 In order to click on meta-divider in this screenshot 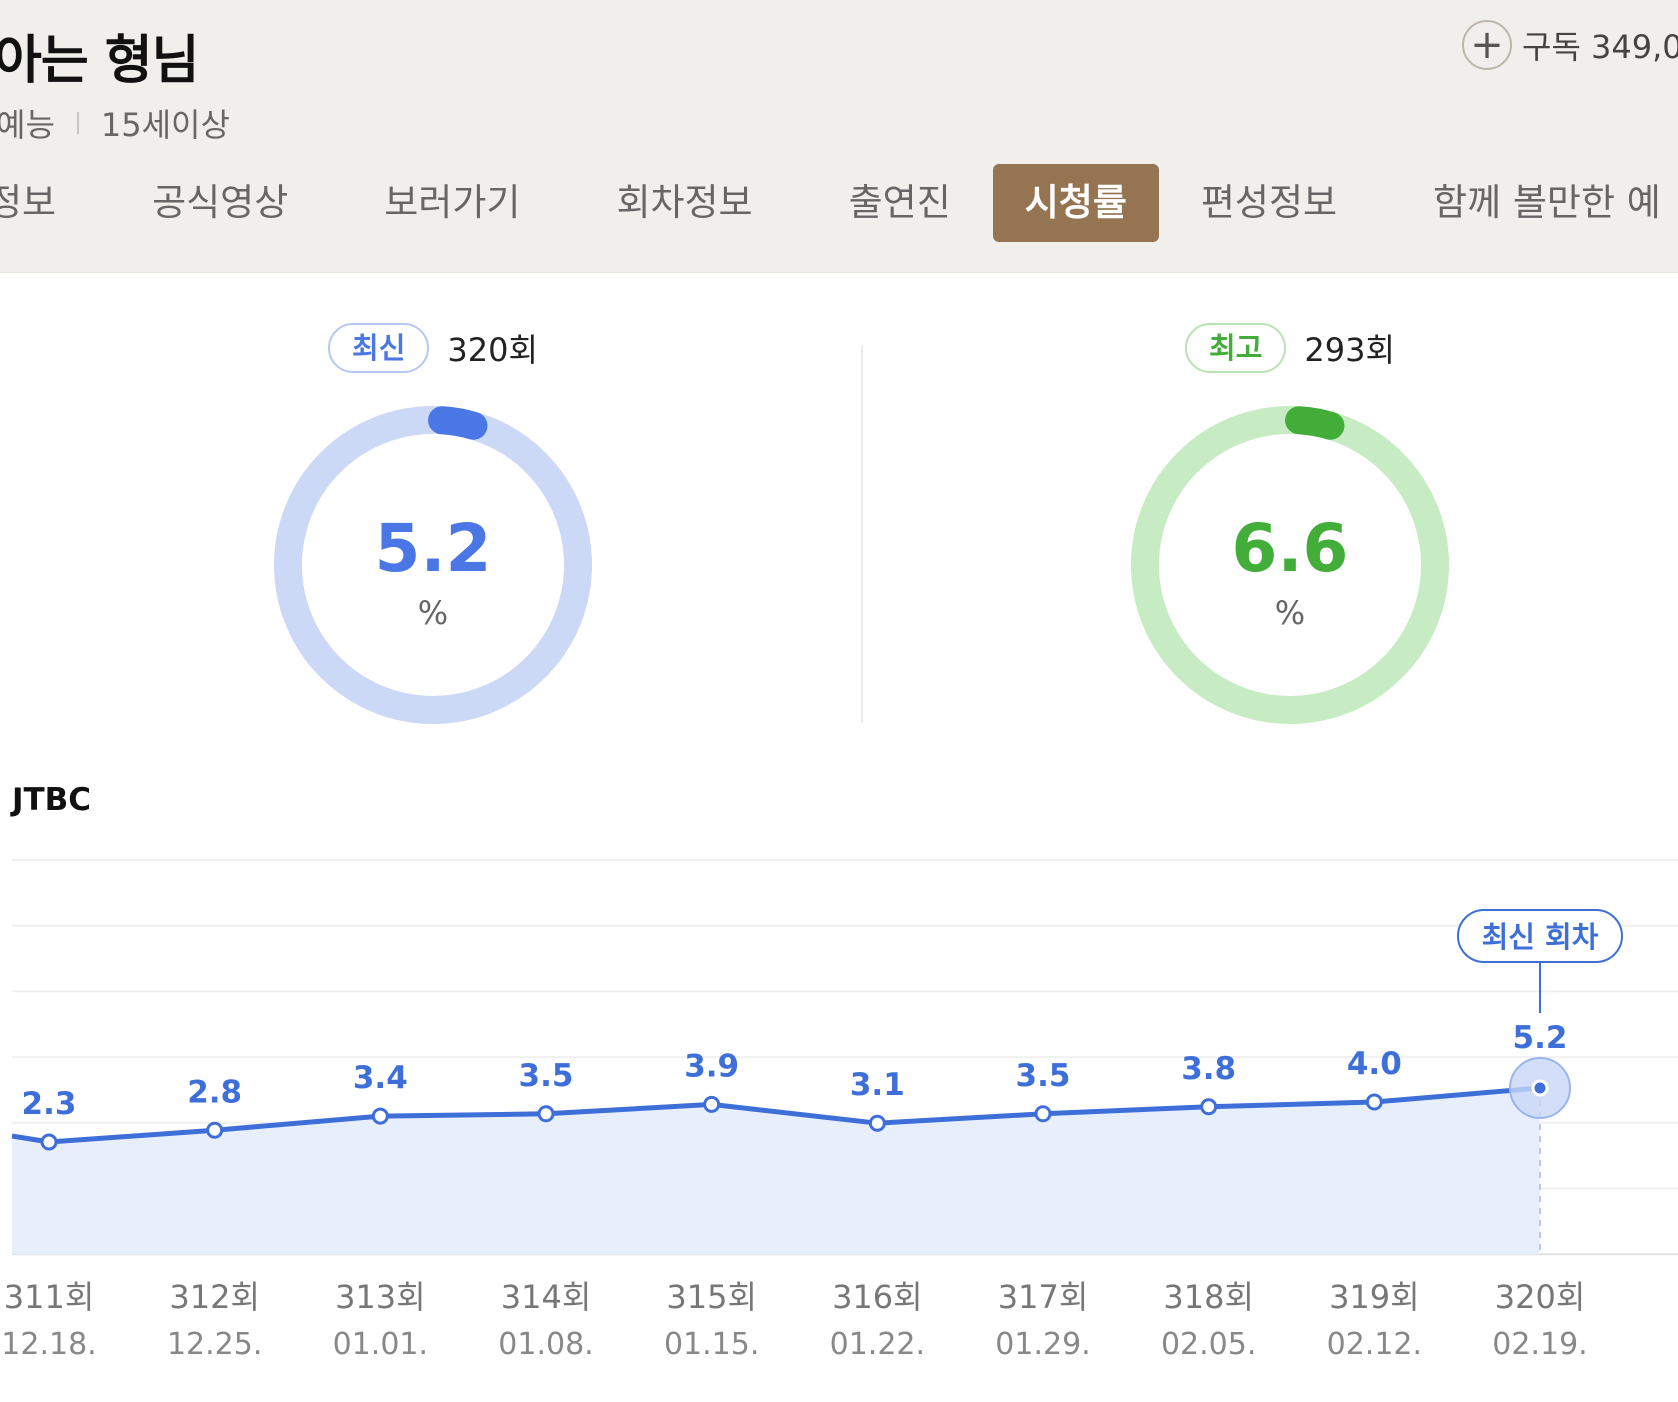, I will do `click(77, 123)`.